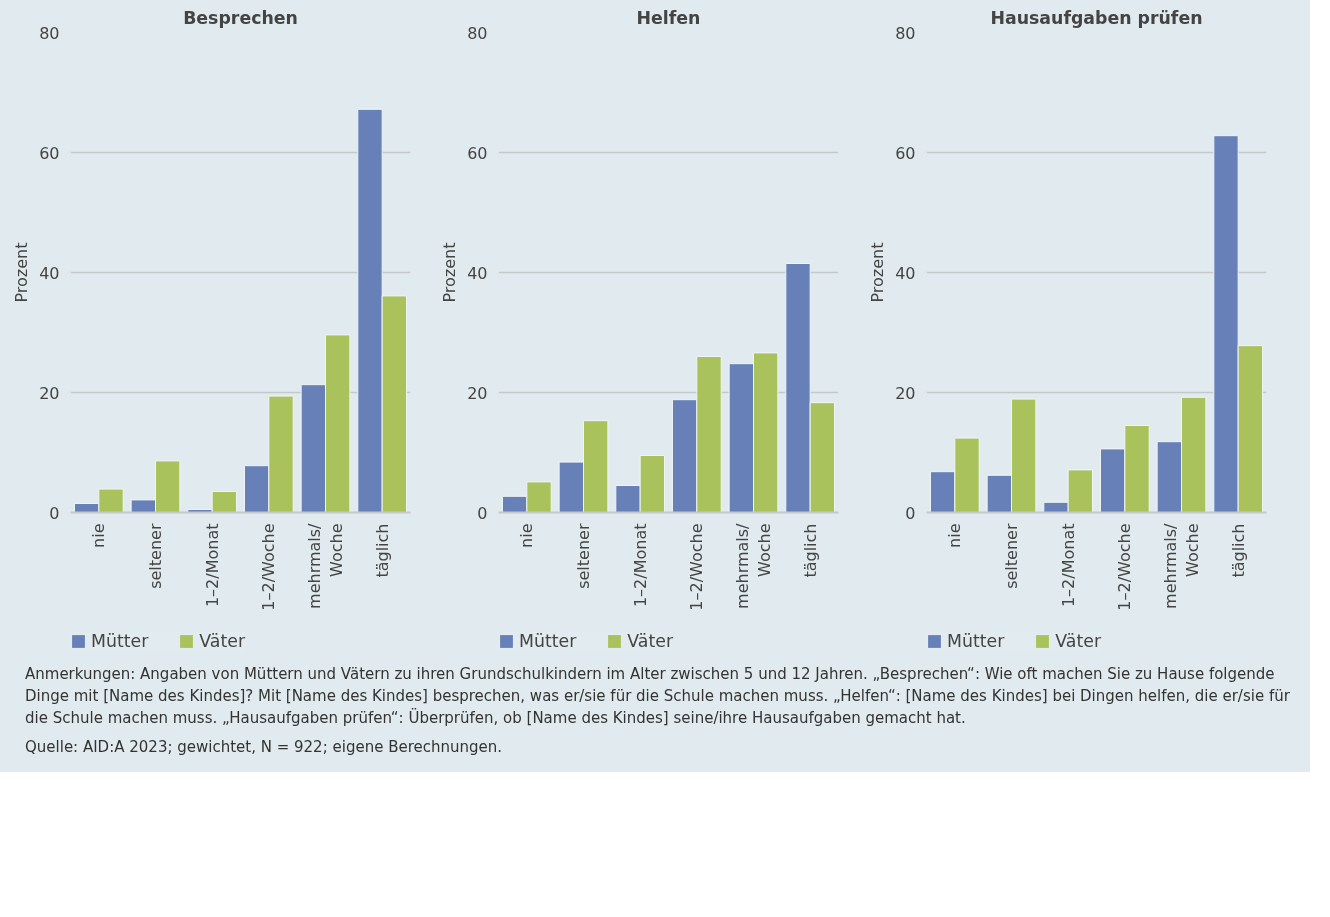  Describe the element at coordinates (1096, 17) in the screenshot. I see `chart-title: Hausaufgaben prüfen` at that location.